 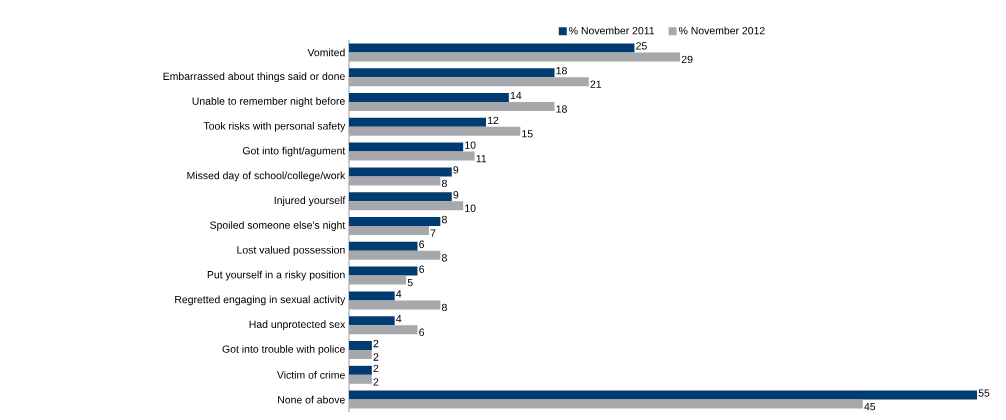 What do you see at coordinates (310, 374) in the screenshot?
I see `y-tick-label: Victim of crime` at bounding box center [310, 374].